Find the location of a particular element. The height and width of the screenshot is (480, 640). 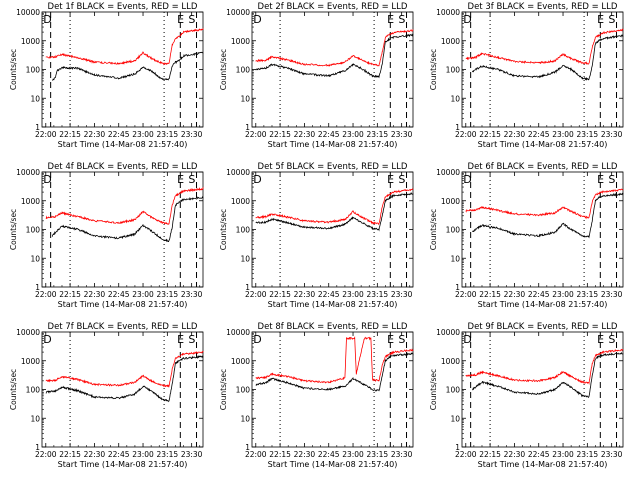

panel-title: Det 1f BLACK = Events, RED = LLD is located at coordinates (123, 7).